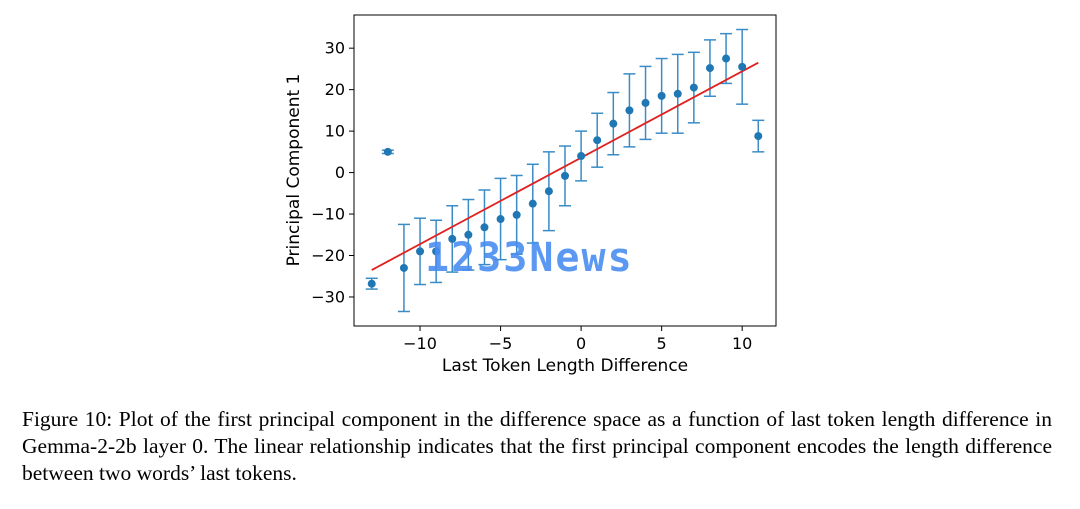 Image resolution: width=1080 pixels, height=509 pixels. Describe the element at coordinates (742, 343) in the screenshot. I see `x-tick-label: 10` at that location.